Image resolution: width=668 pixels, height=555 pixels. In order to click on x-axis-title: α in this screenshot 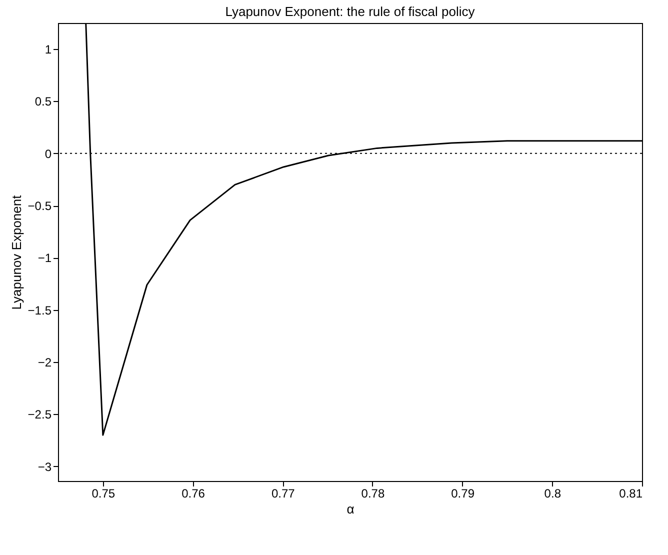, I will do `click(350, 509)`.